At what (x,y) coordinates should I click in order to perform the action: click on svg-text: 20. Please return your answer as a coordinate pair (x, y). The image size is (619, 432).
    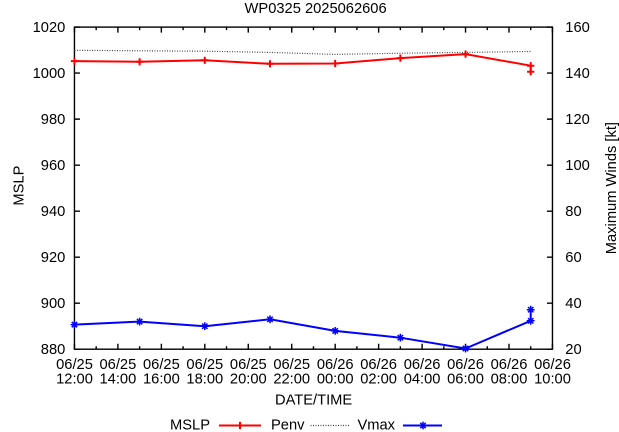
    Looking at the image, I should click on (573, 350).